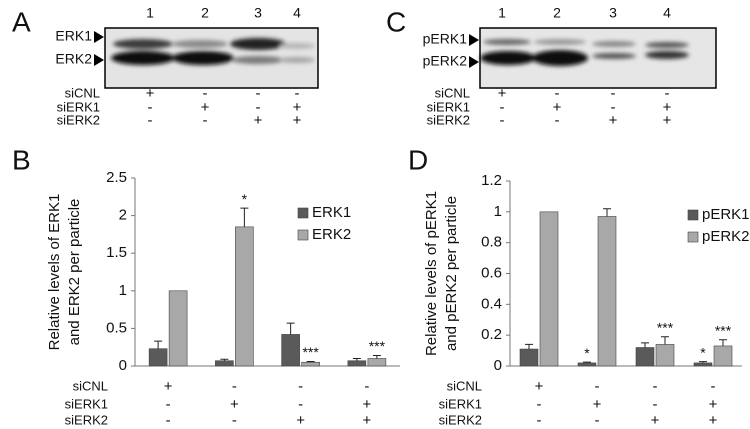  Describe the element at coordinates (116, 177) in the screenshot. I see `y-tick-label: 2.5` at that location.